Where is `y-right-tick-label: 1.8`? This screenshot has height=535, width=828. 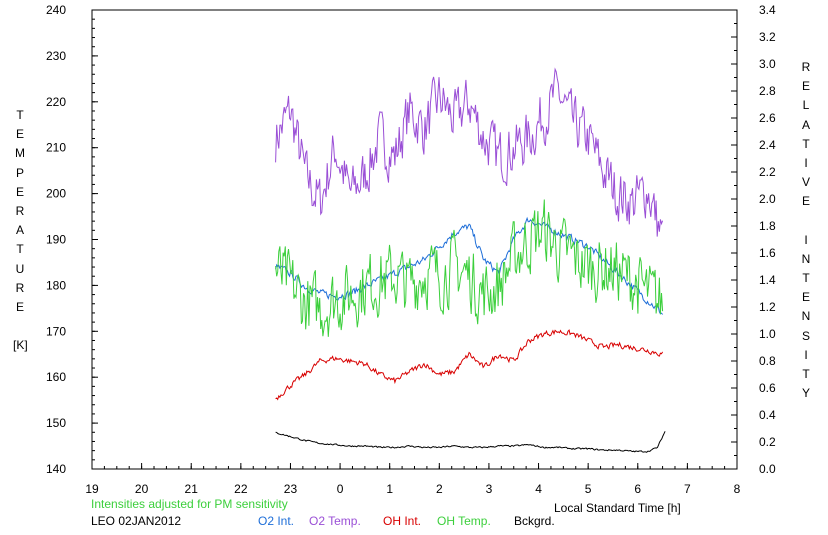 y-right-tick-label: 1.8 is located at coordinates (767, 226).